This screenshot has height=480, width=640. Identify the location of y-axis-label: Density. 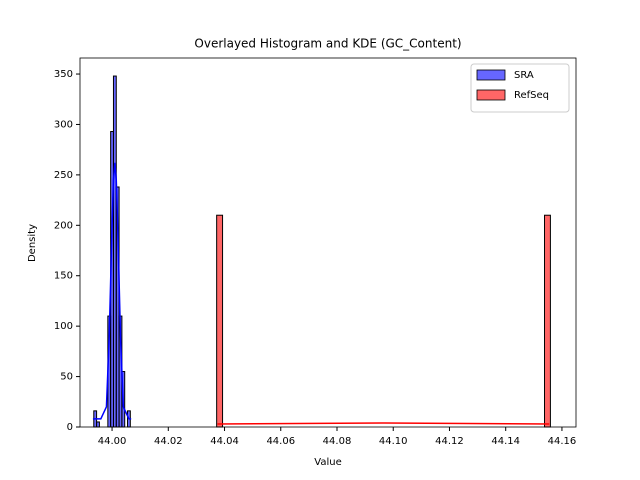
(32, 243).